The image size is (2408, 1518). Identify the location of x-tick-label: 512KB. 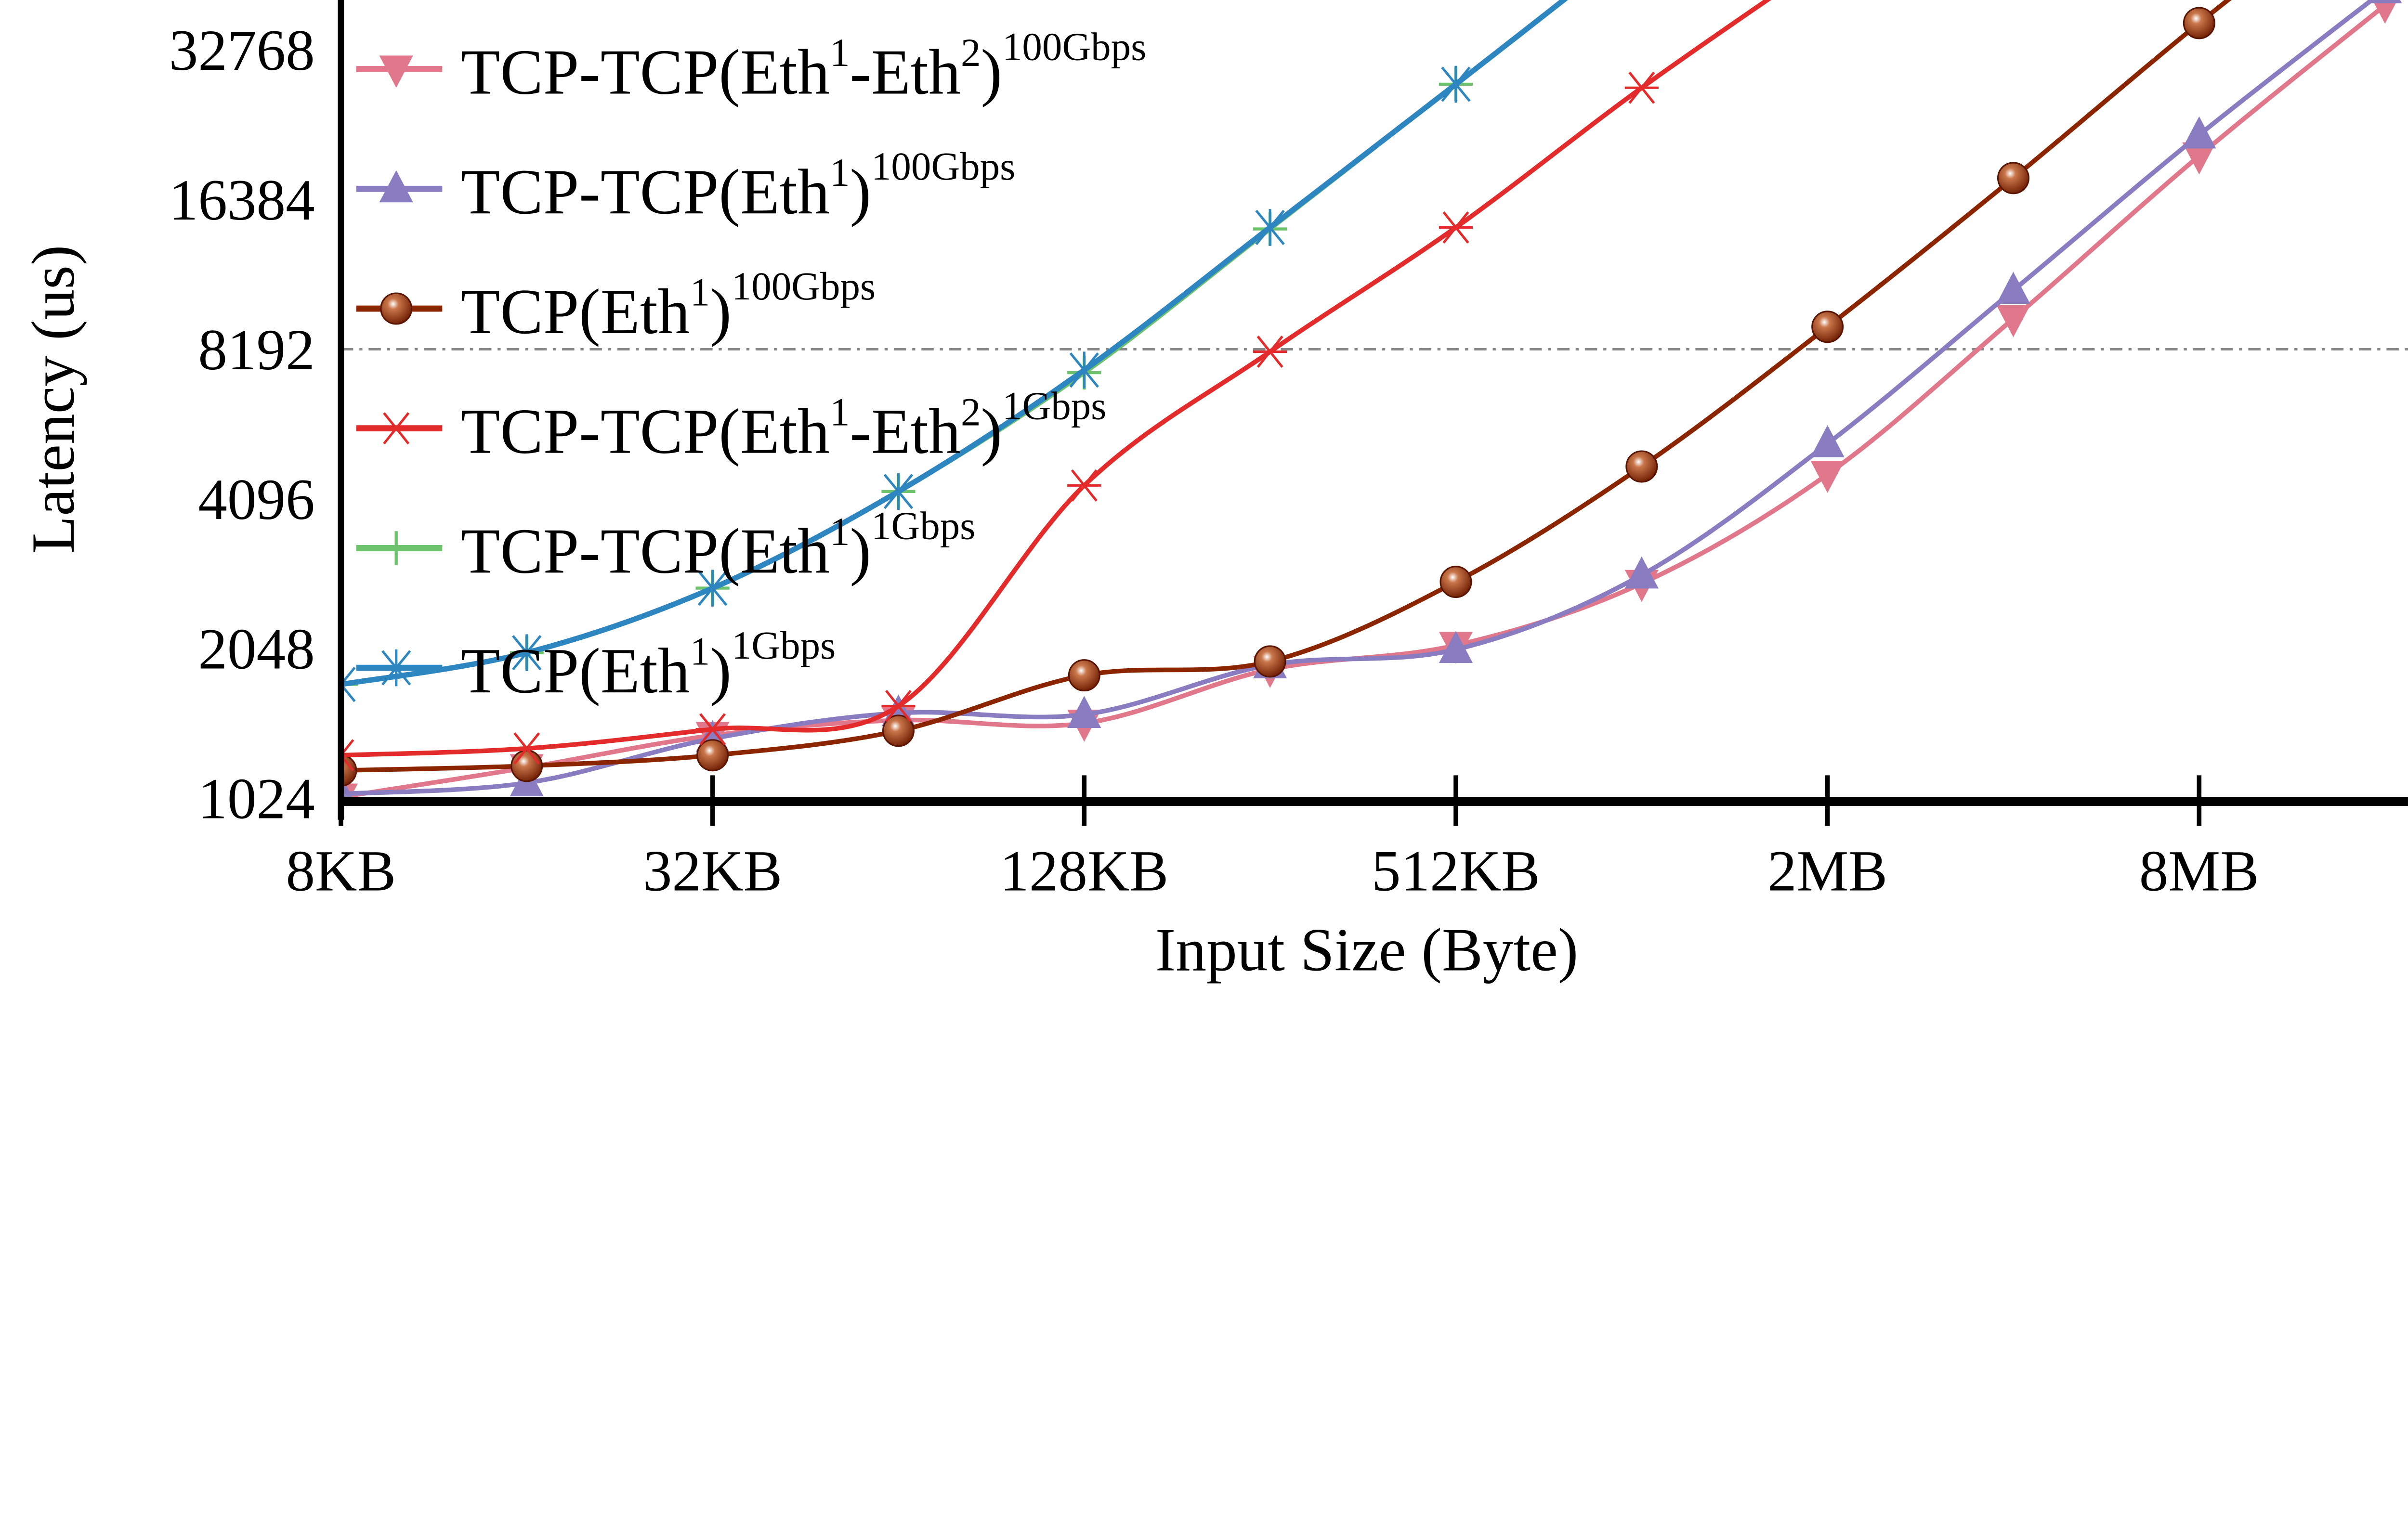
(1456, 871).